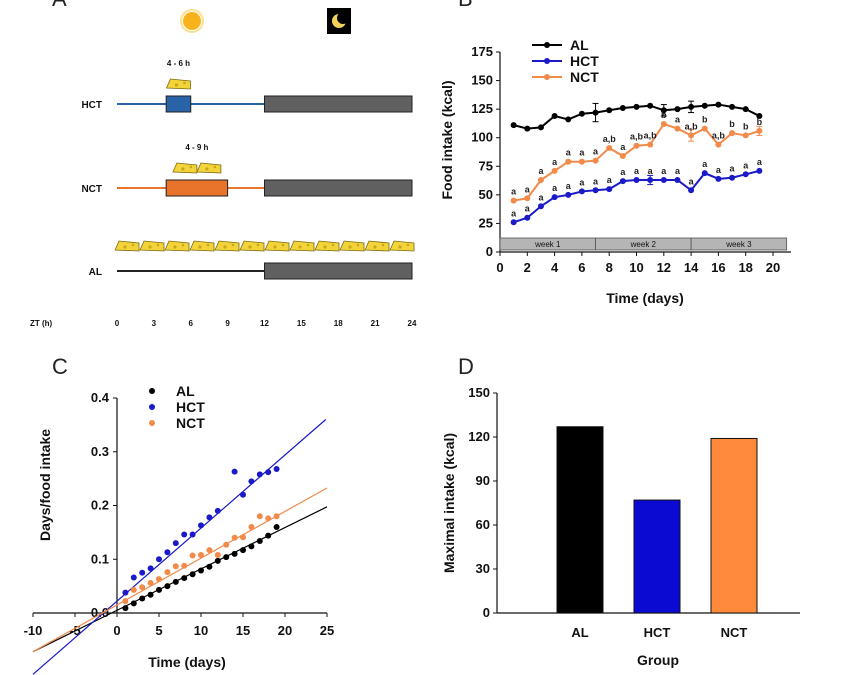 The image size is (858, 675). What do you see at coordinates (734, 632) in the screenshot?
I see `panel-d-xtick-label: NCT` at bounding box center [734, 632].